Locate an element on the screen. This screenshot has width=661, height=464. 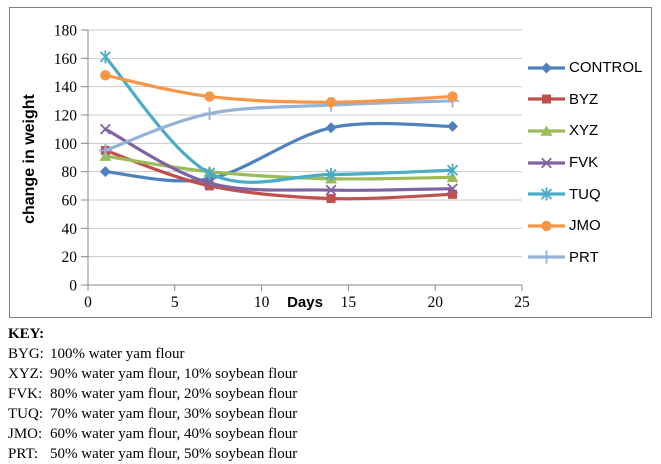
series-line-TUQ is located at coordinates (279, 119).